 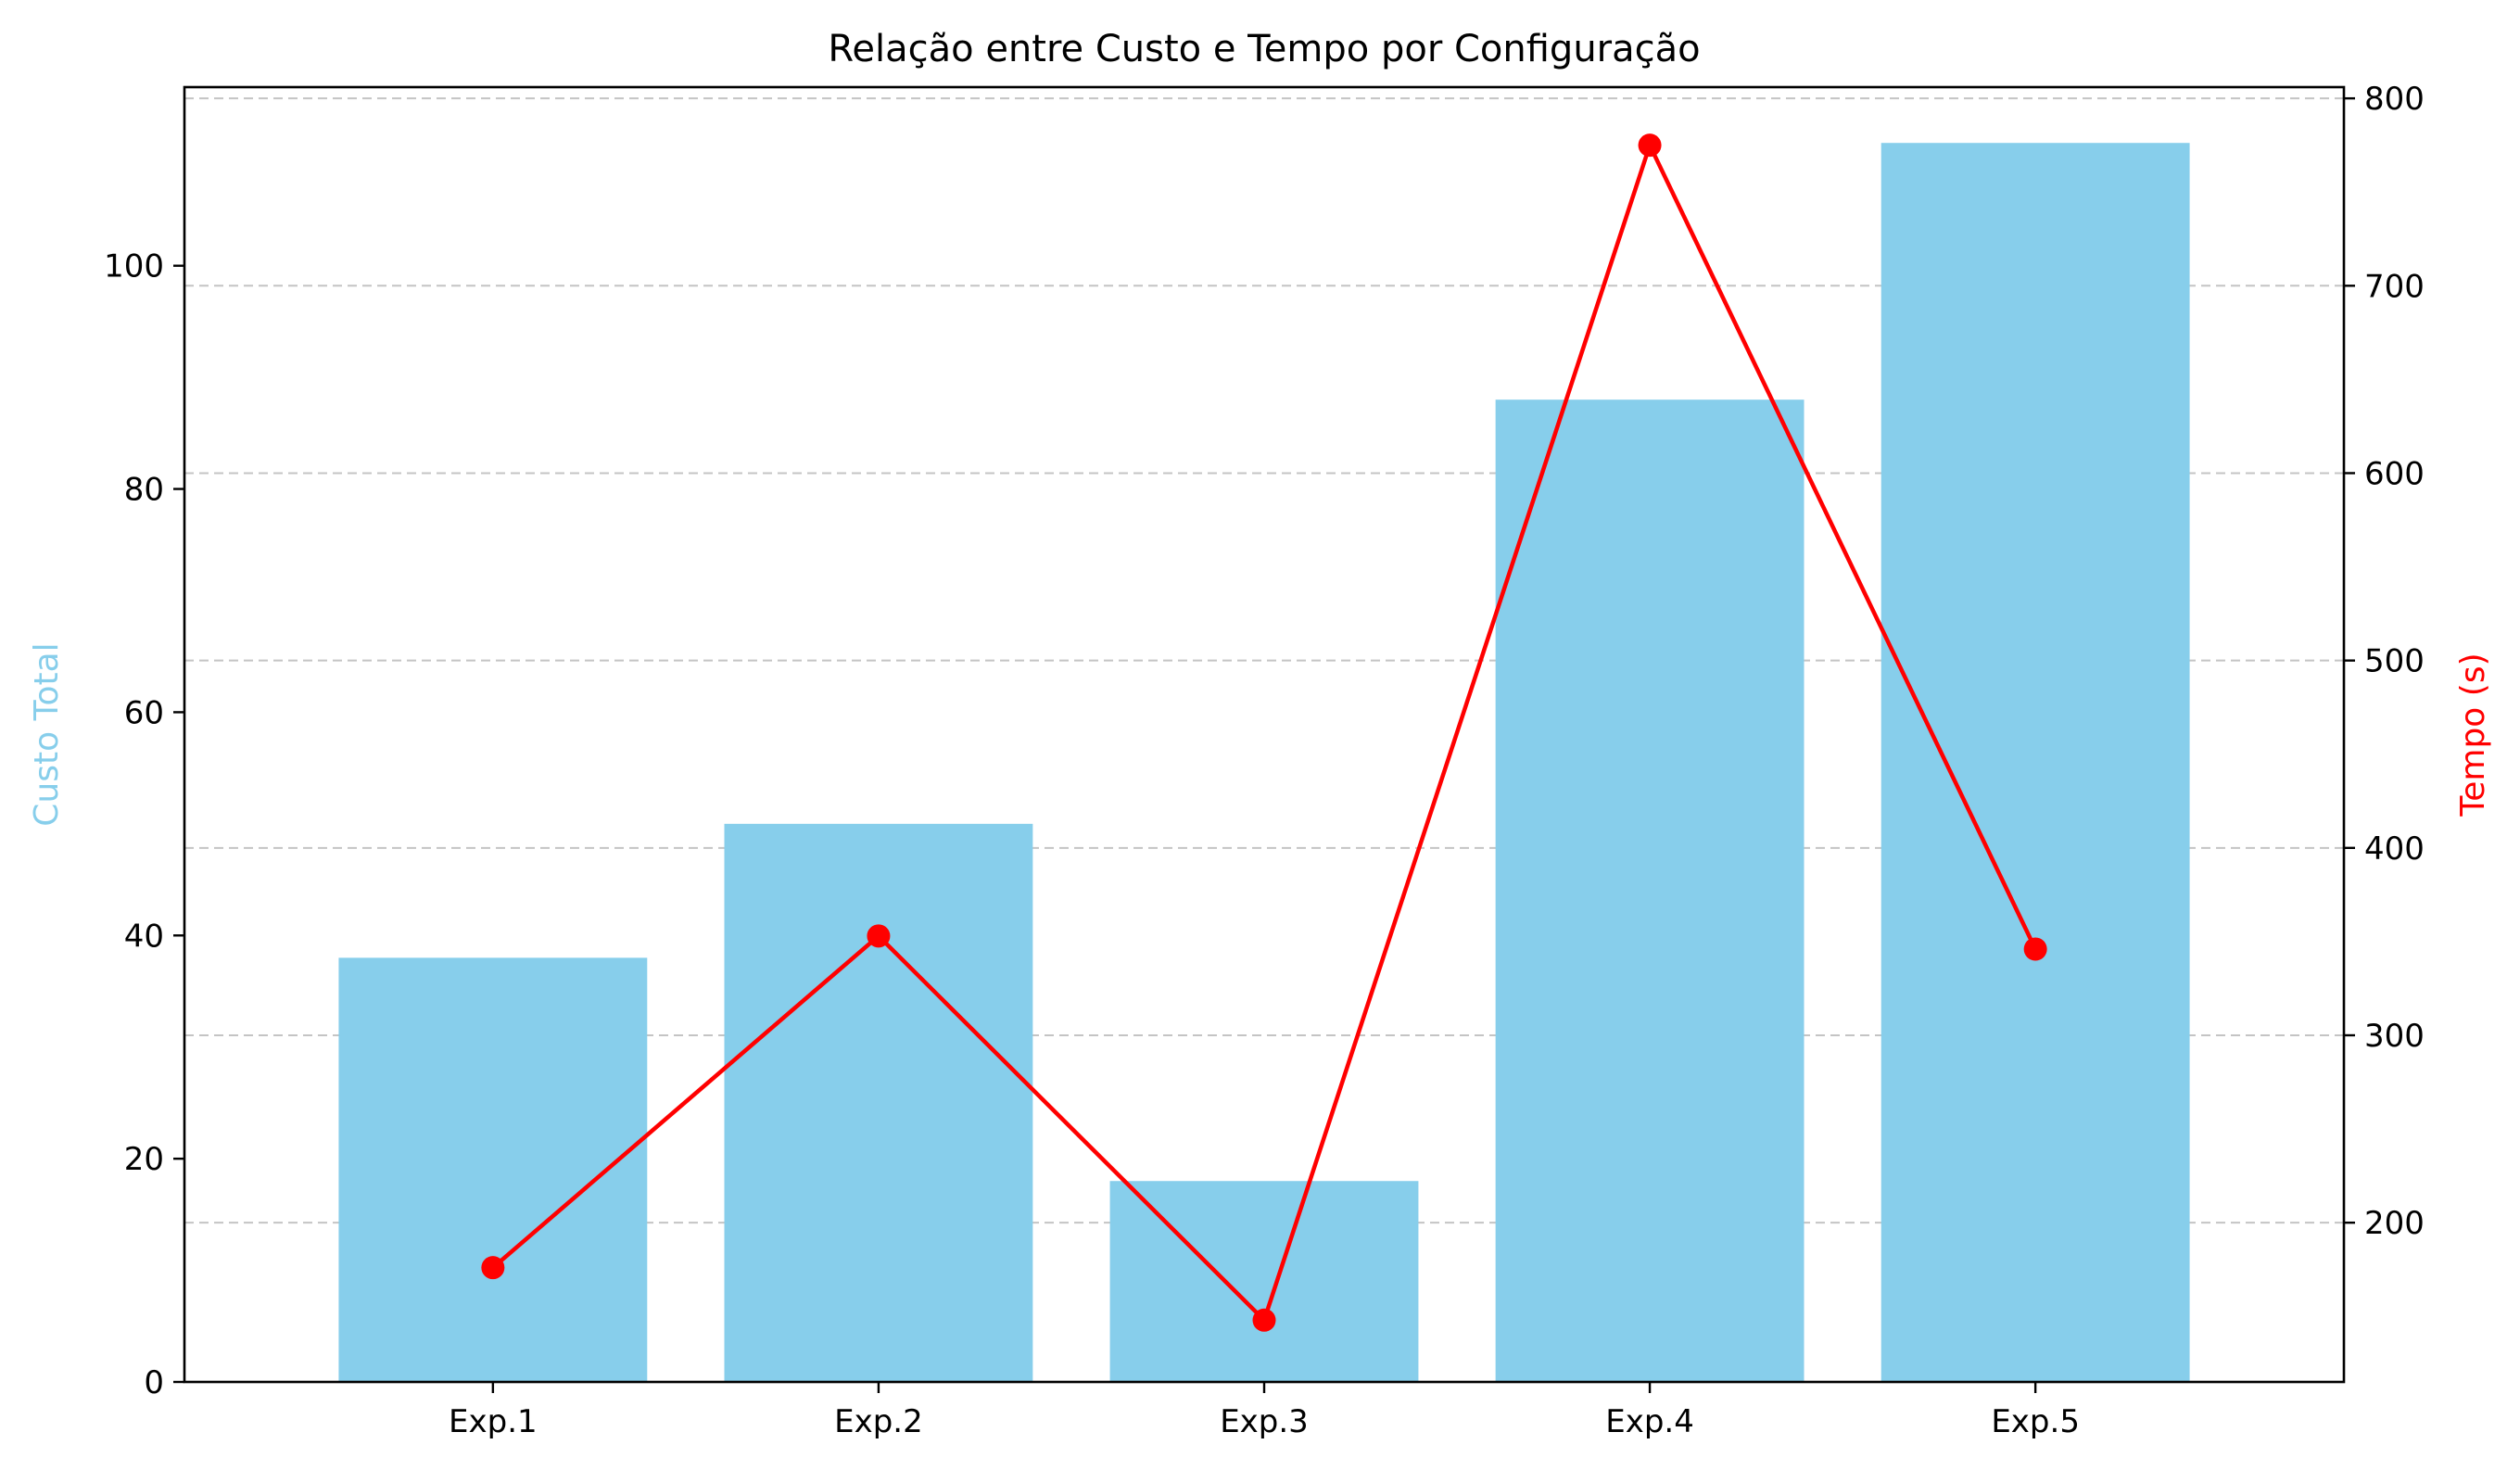 What do you see at coordinates (493, 1268) in the screenshot?
I see `point-Exp.1` at bounding box center [493, 1268].